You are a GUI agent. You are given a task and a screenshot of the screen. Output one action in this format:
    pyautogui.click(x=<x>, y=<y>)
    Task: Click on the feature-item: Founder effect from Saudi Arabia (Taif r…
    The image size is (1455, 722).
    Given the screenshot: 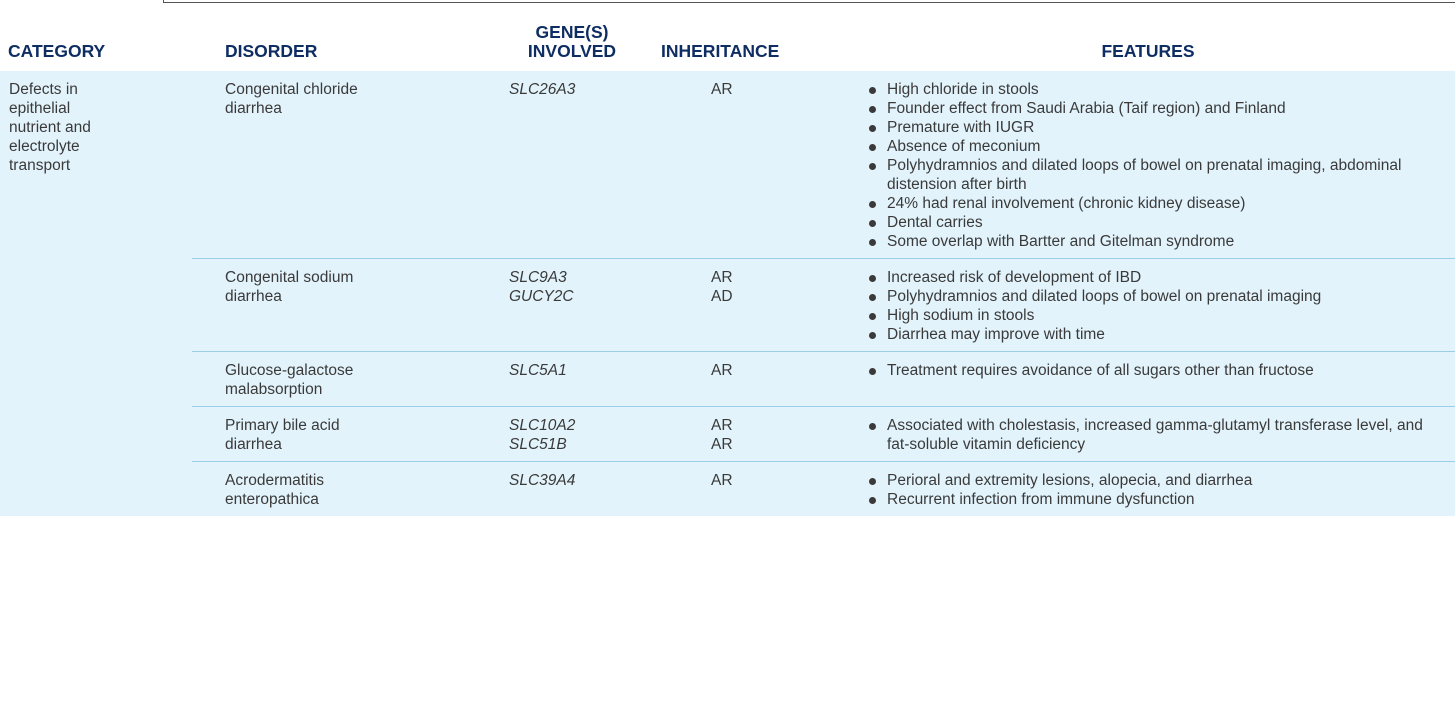 What is the action you would take?
    pyautogui.click(x=1158, y=108)
    